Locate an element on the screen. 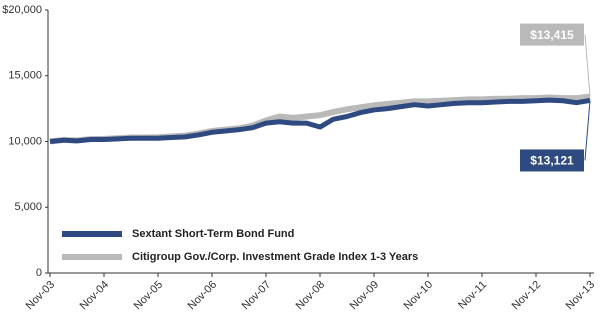 The height and width of the screenshot is (323, 600). value-label: $13,415 is located at coordinates (552, 35).